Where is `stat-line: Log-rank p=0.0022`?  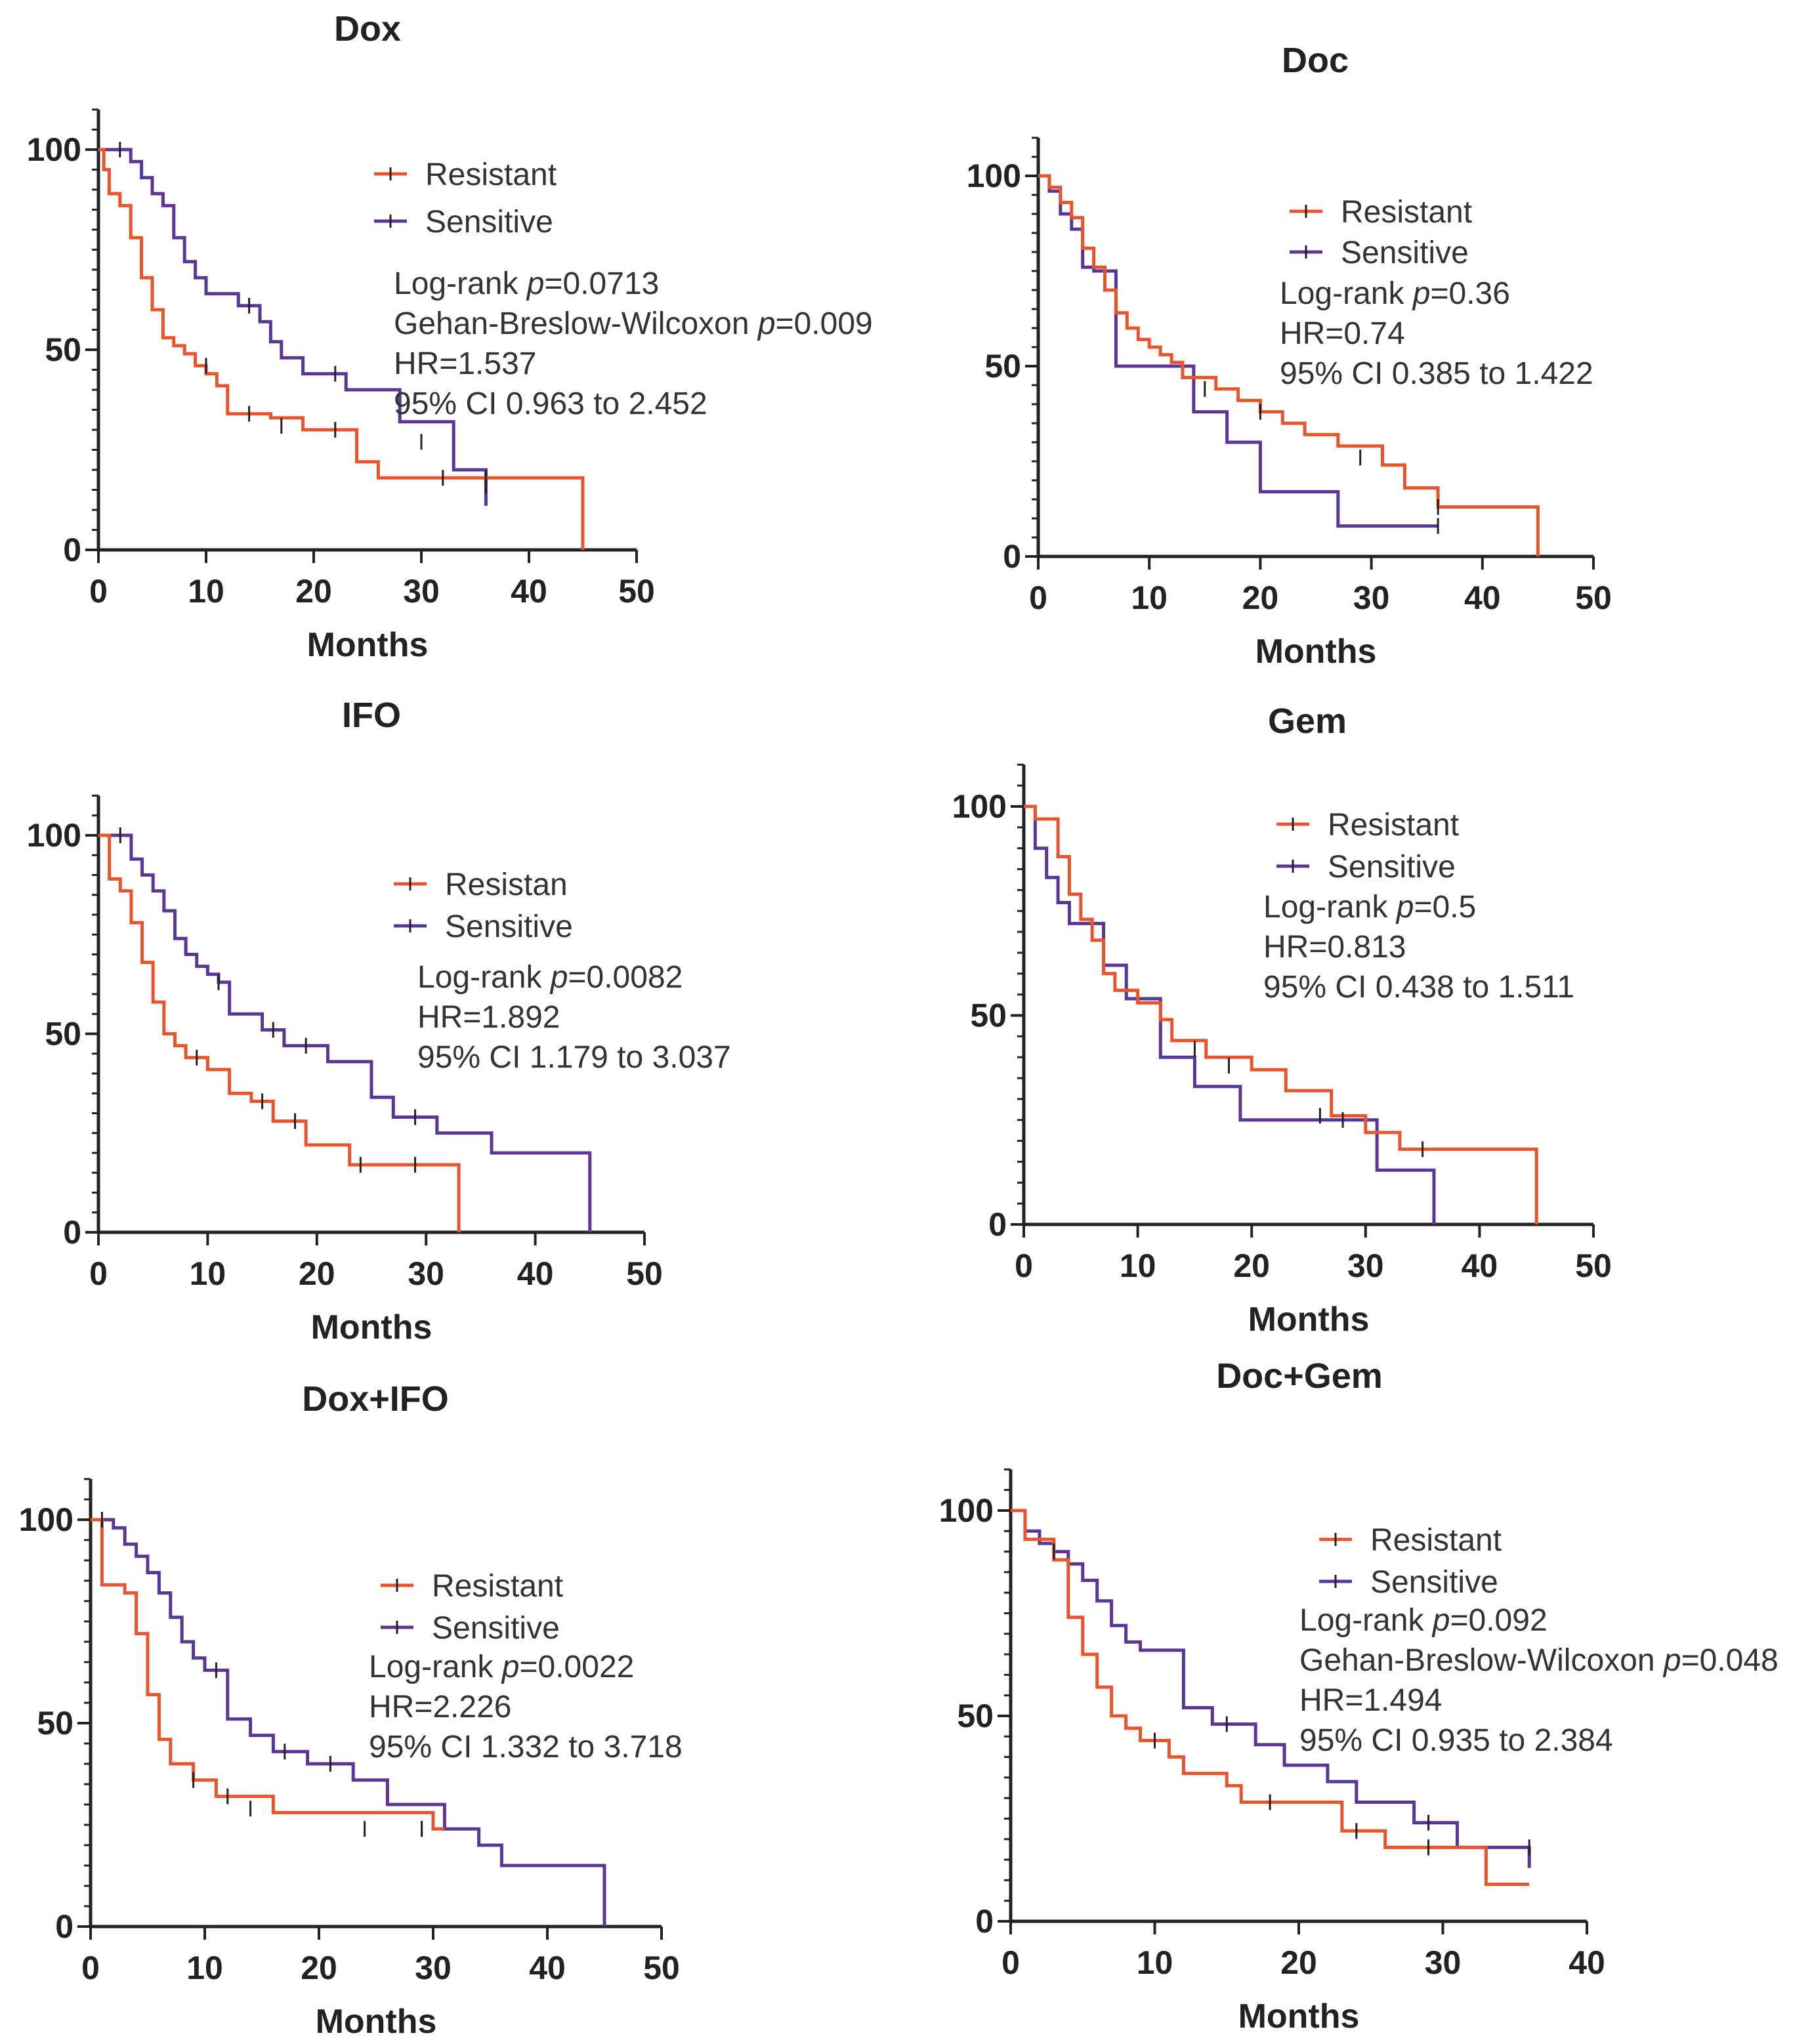
stat-line: Log-rank p=0.0022 is located at coordinates (501, 1667).